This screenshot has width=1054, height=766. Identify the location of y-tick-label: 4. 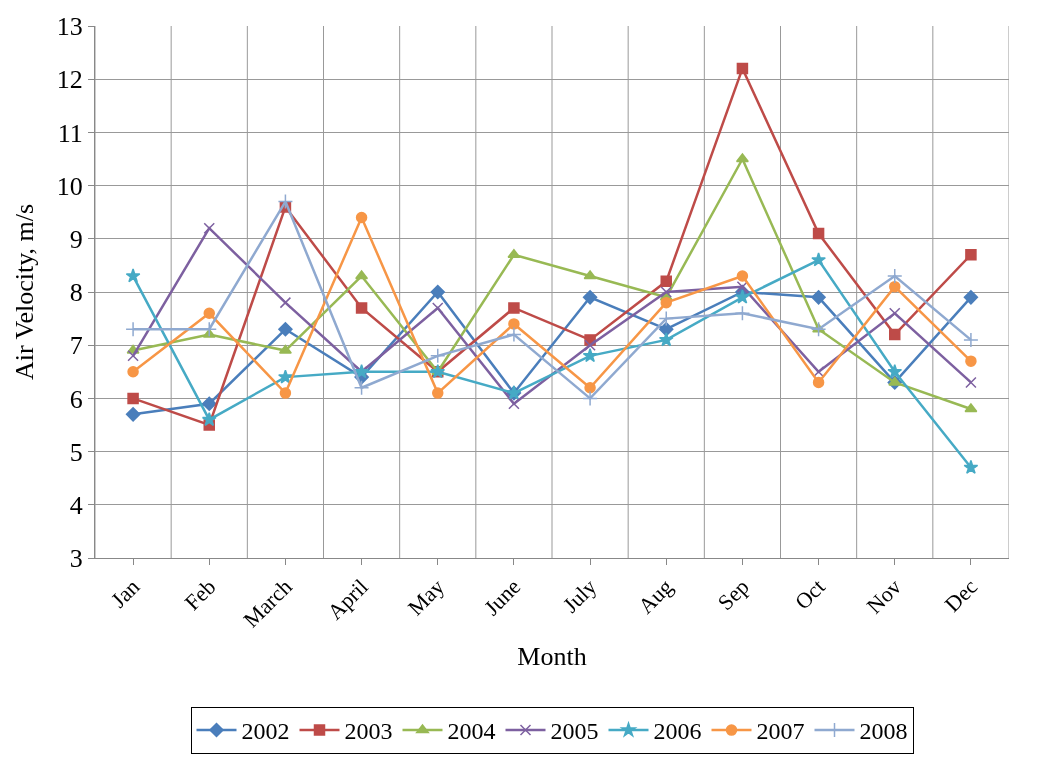
(76, 505).